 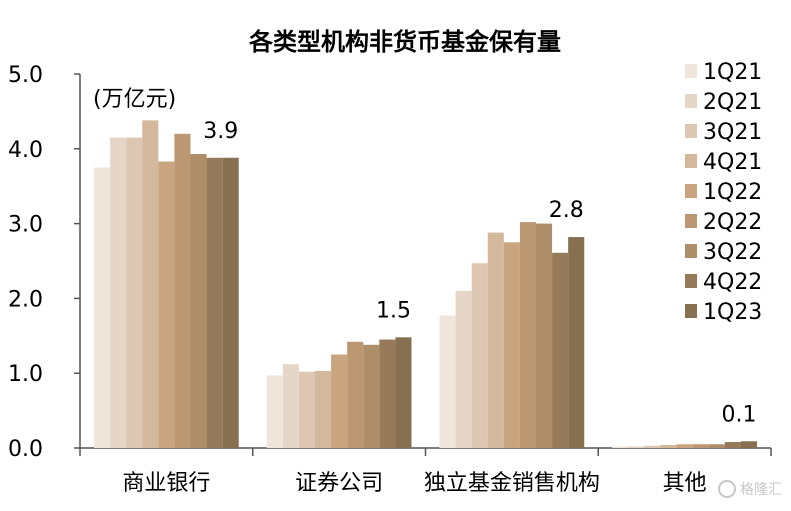 I want to click on data-label: 1.5, so click(x=393, y=310).